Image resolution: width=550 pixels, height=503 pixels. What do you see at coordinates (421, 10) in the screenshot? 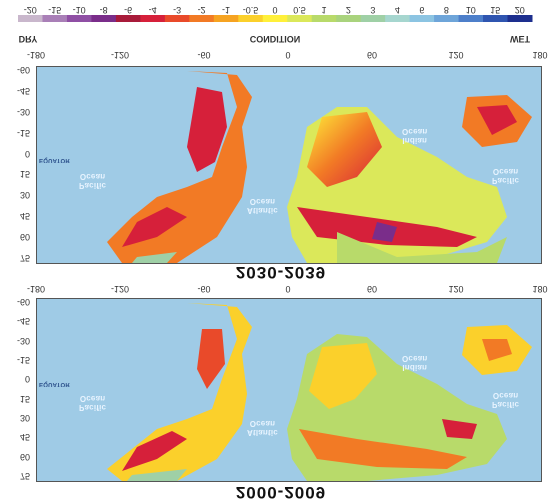
I see `legend-value-label: 6` at bounding box center [421, 10].